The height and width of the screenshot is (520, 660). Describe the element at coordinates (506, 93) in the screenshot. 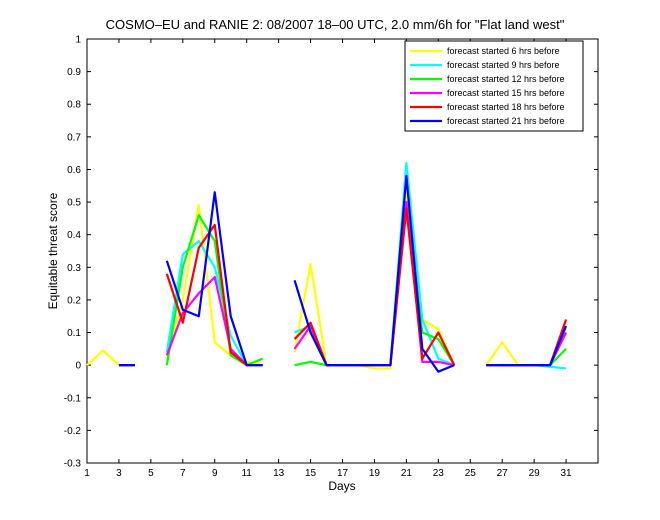

I see `legend-label: forecast started 15 hrs before` at that location.